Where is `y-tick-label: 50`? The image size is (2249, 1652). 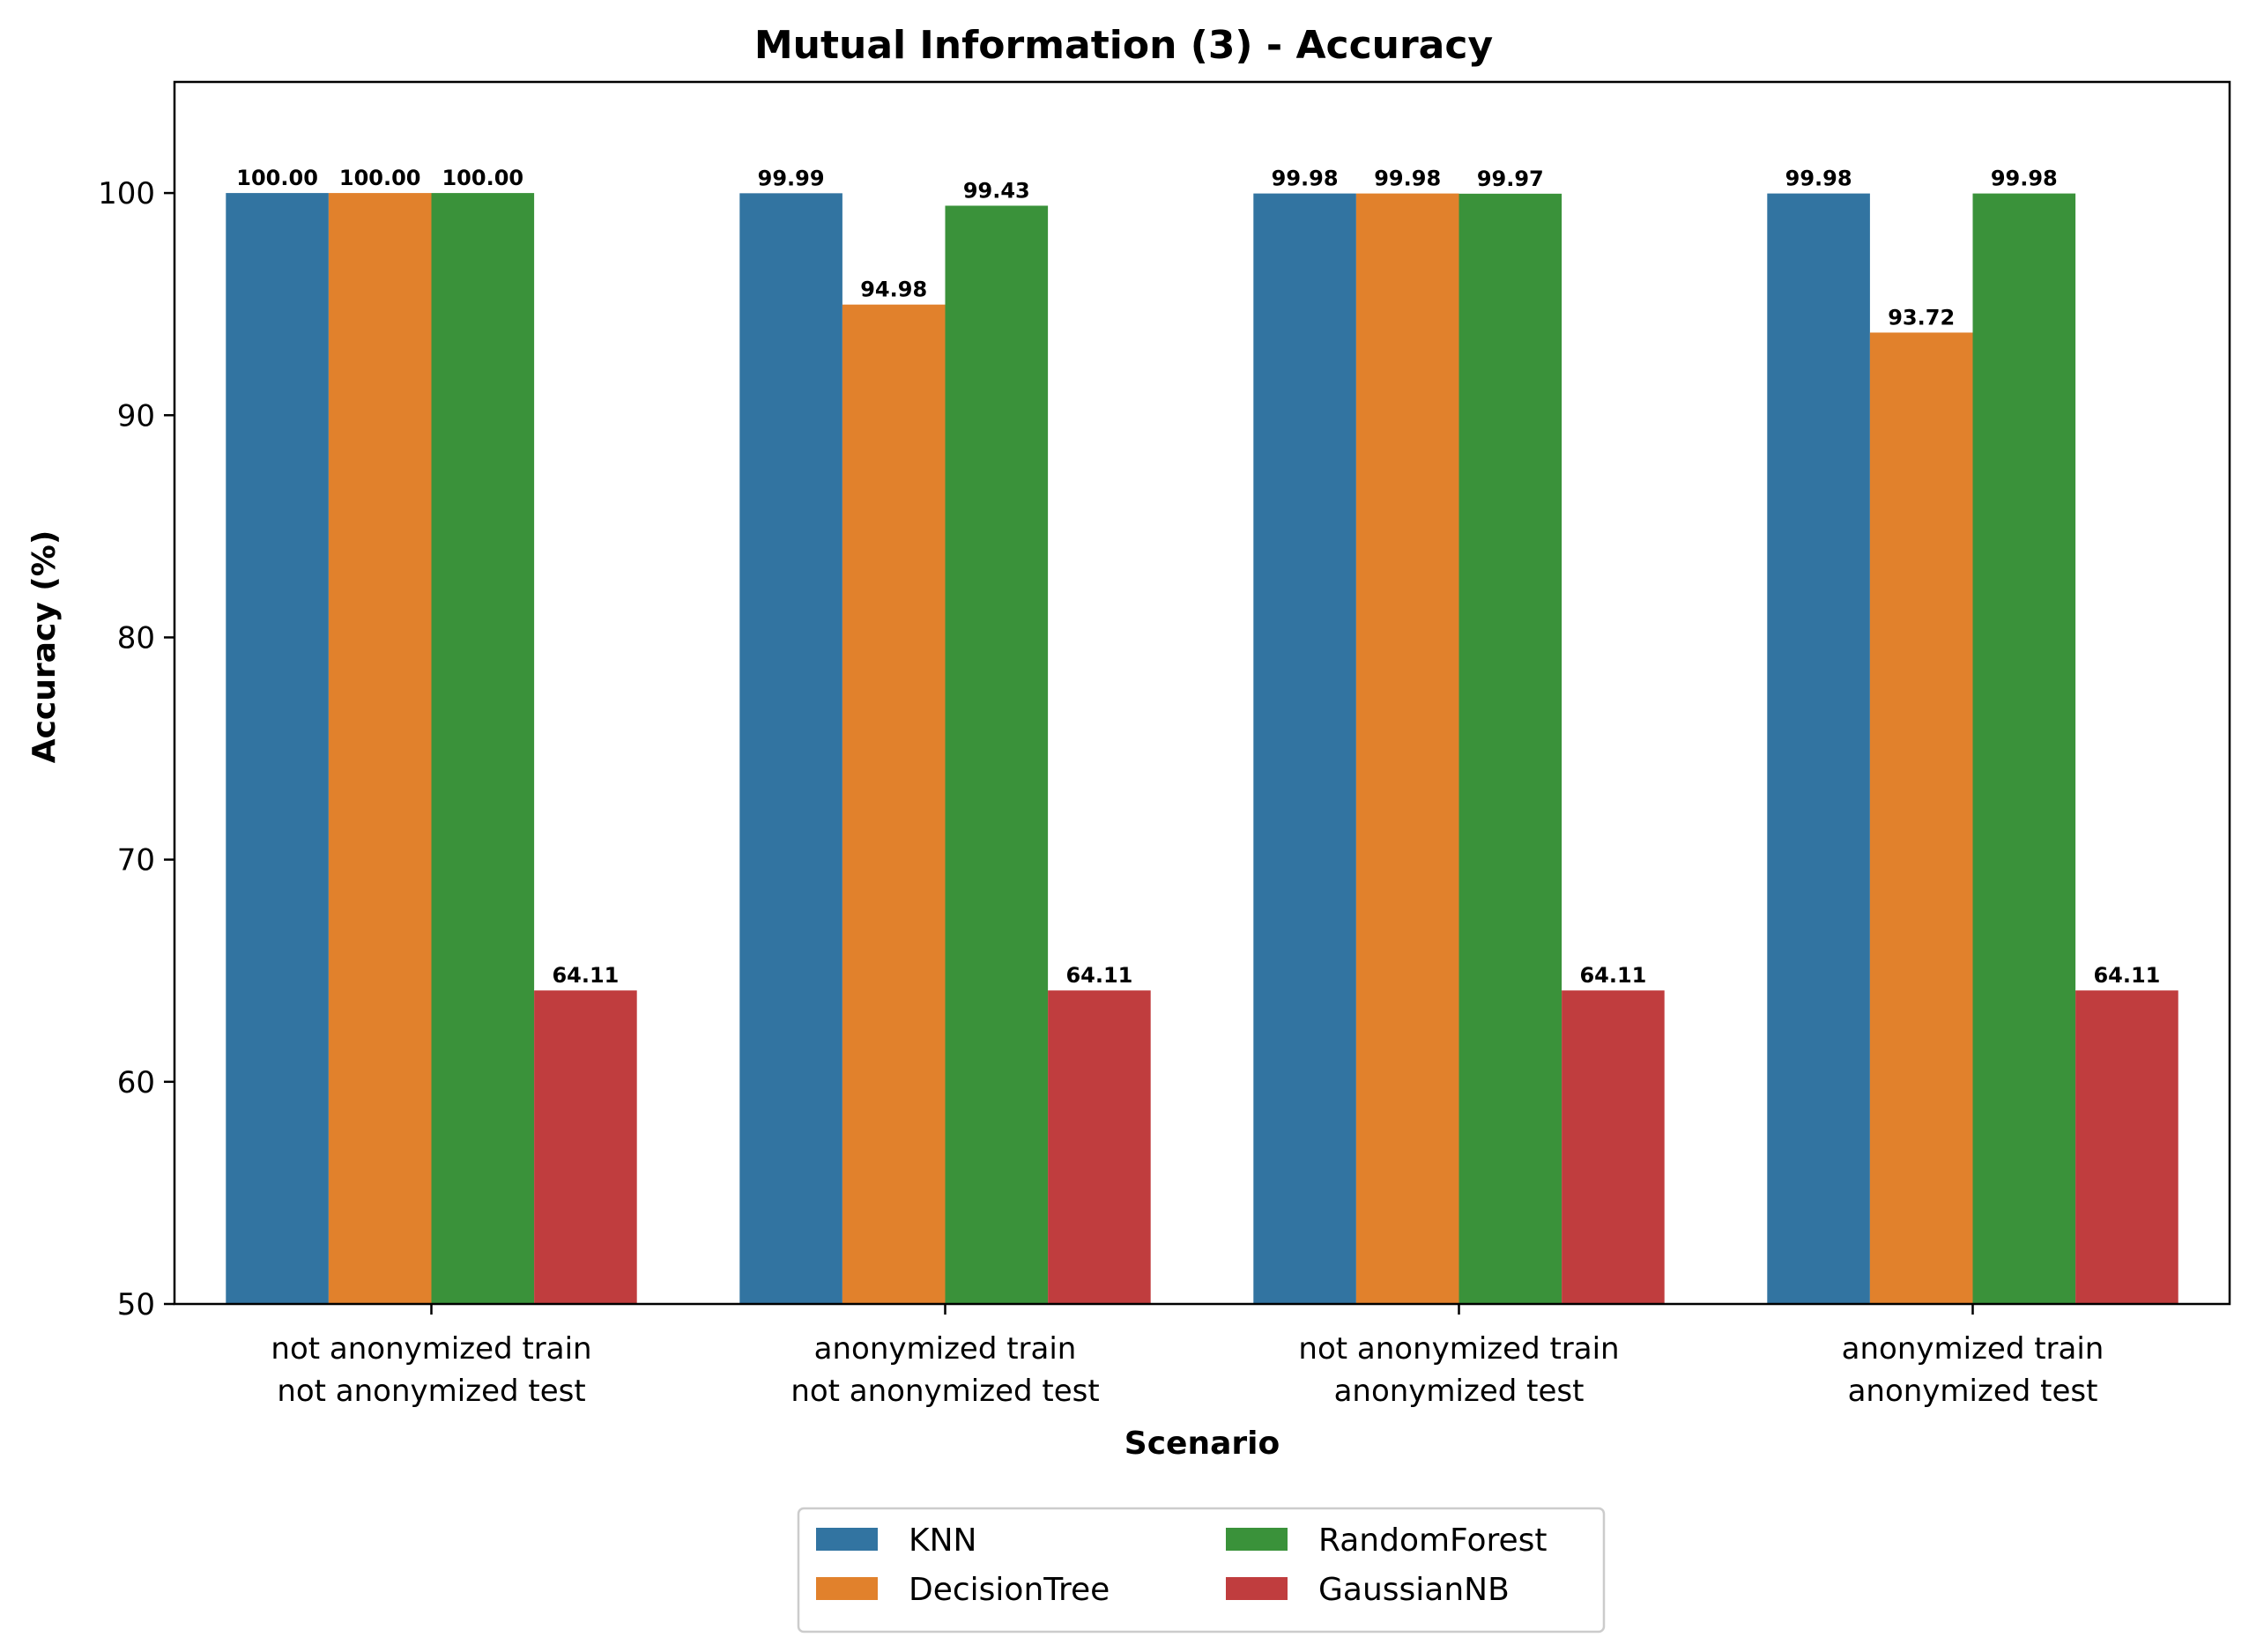
y-tick-label: 50 is located at coordinates (136, 1304).